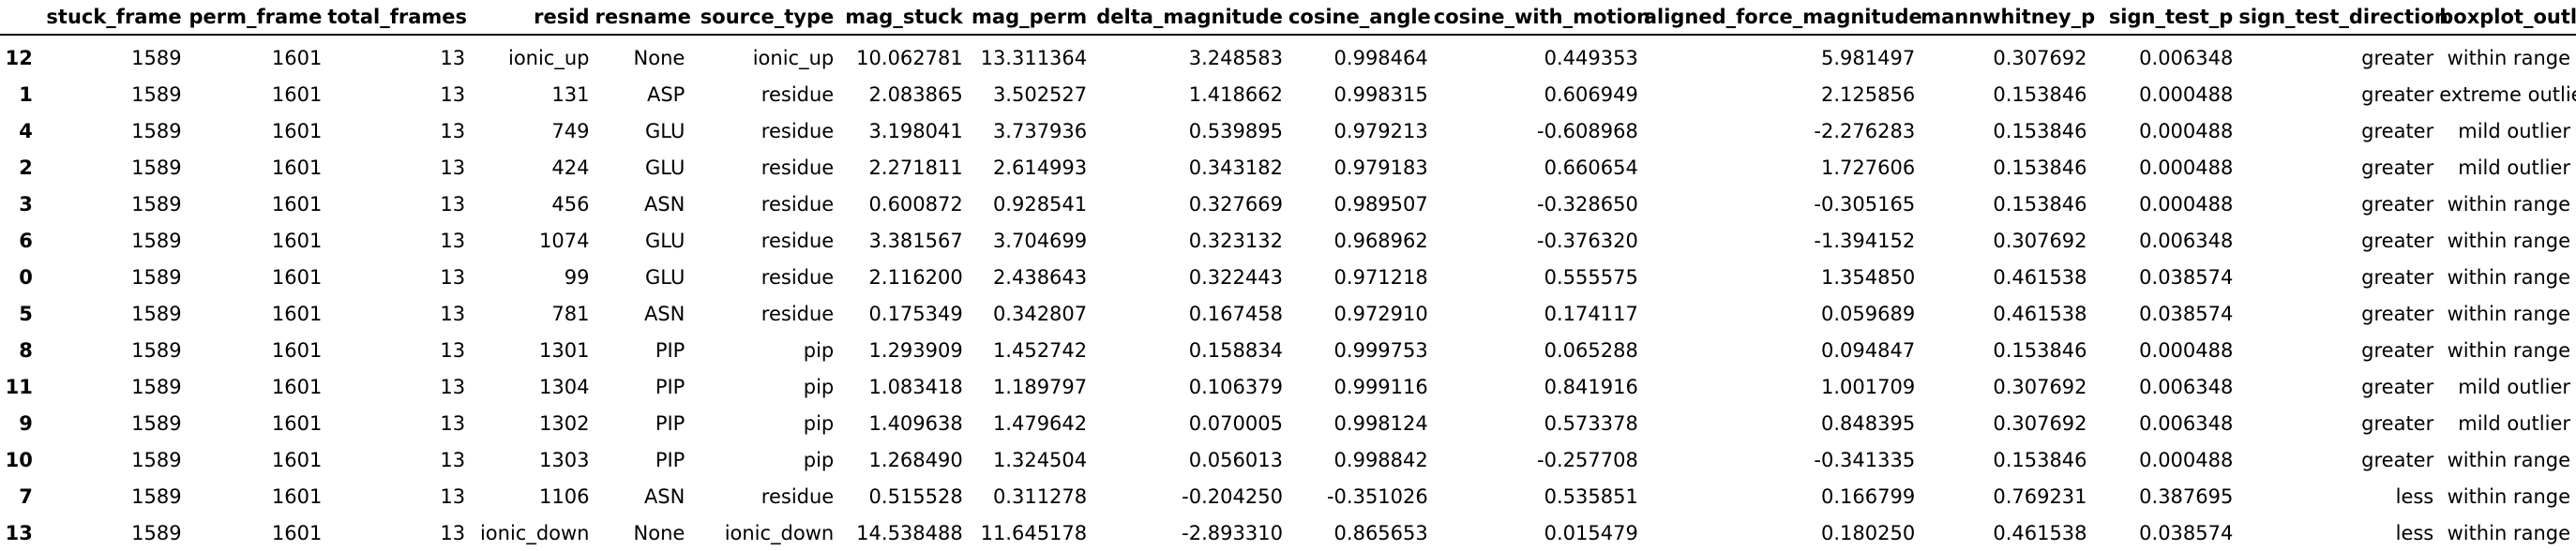  I want to click on table-cell: 3.704699, so click(1040, 240).